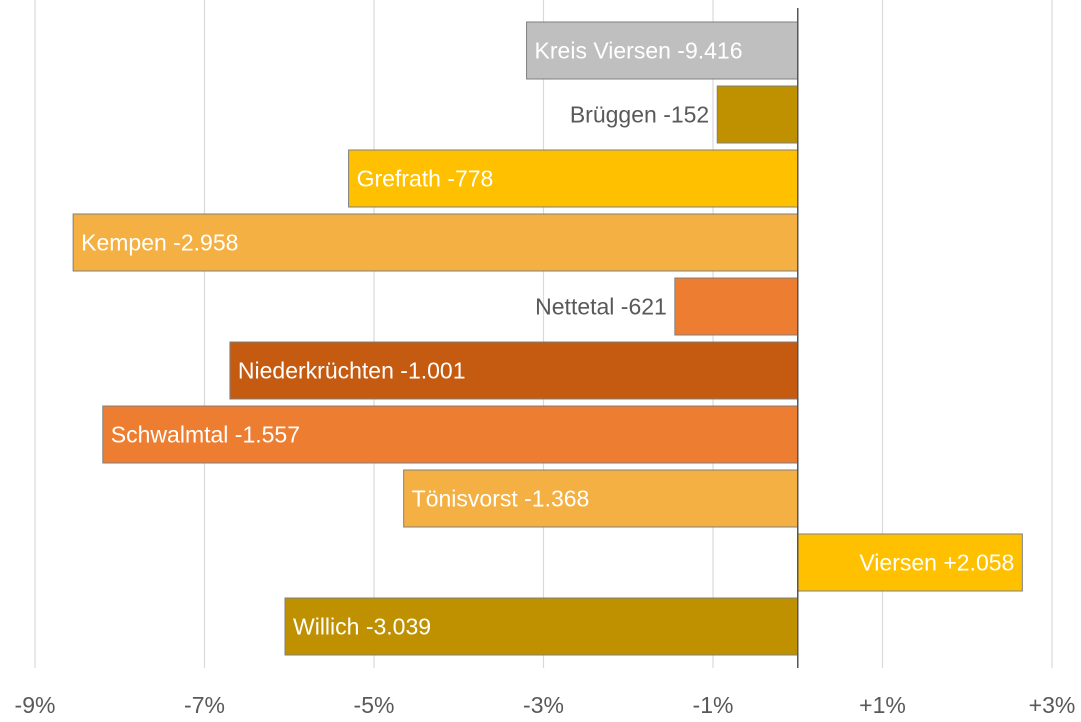  I want to click on bar-data-label: Tönisvorst -1.368, so click(501, 499).